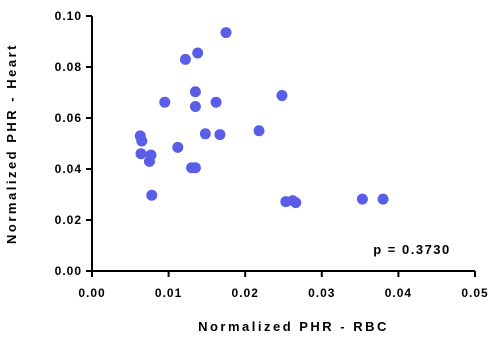 Image resolution: width=502 pixels, height=343 pixels. I want to click on y-tick-label: 0.02, so click(68, 220).